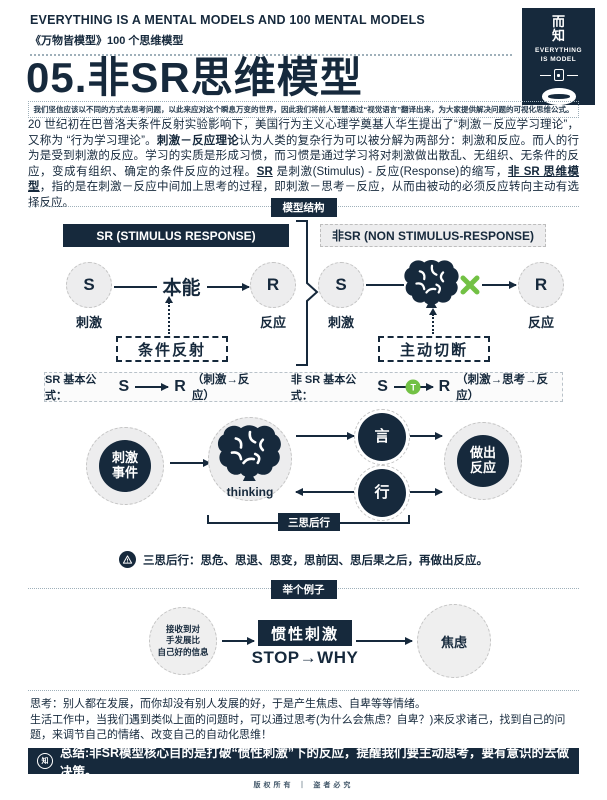 The width and height of the screenshot is (607, 800). Describe the element at coordinates (382, 493) in the screenshot. I see `action-node: 行` at that location.